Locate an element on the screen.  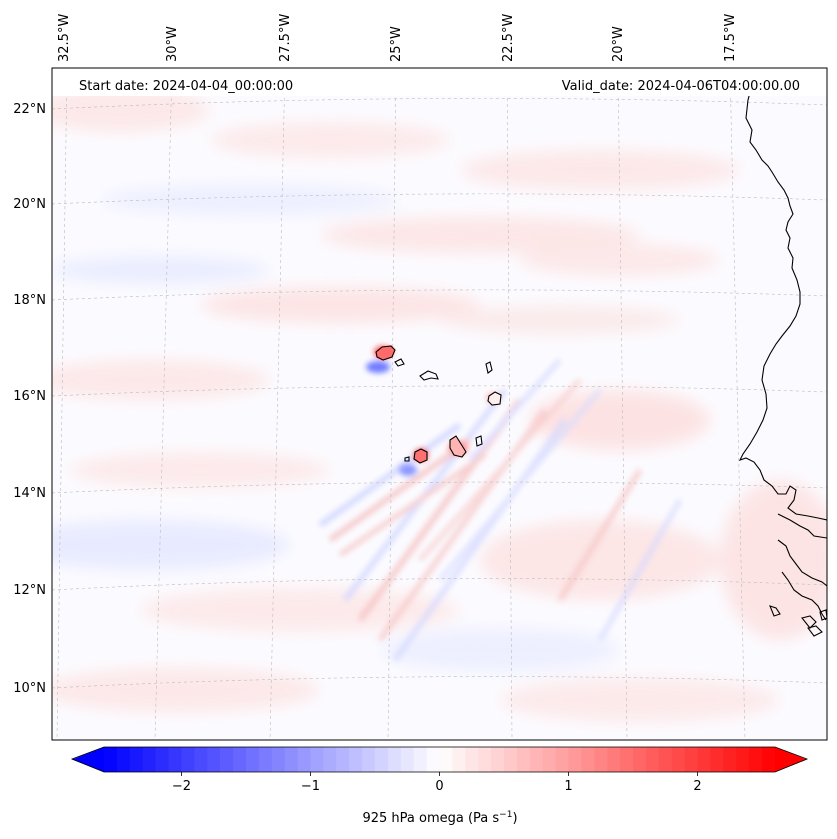
lon-label-25w: 25°W is located at coordinates (396, 44).